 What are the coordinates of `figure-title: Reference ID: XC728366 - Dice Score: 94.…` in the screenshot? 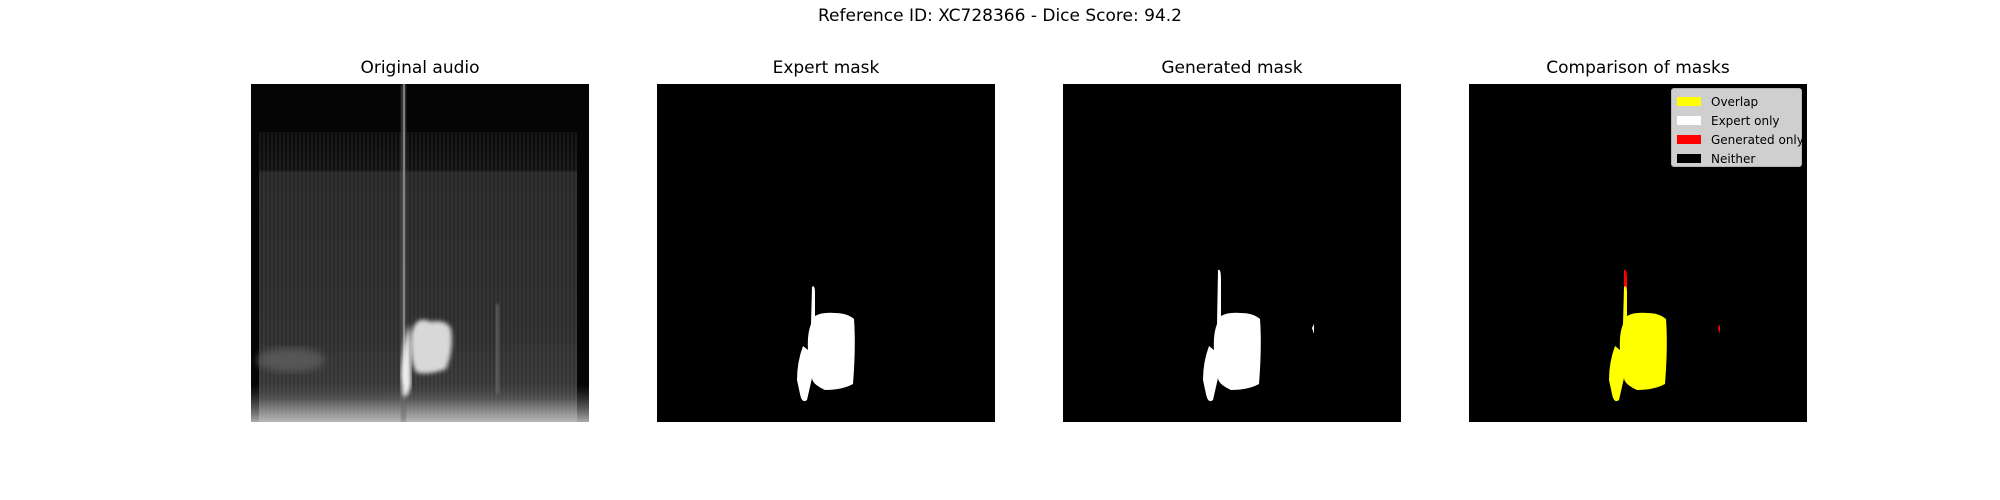 It's located at (1000, 16).